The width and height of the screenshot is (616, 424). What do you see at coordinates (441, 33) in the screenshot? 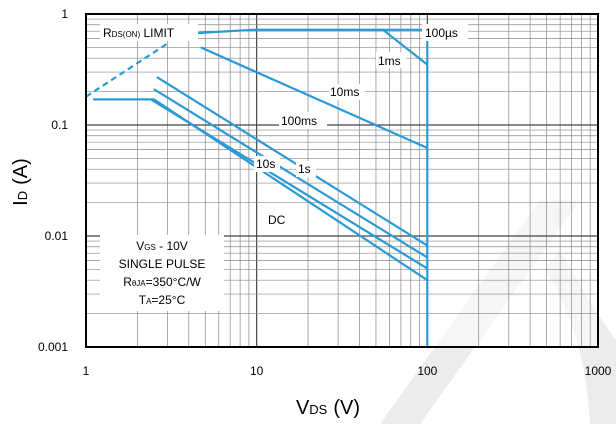
I see `100us-label: 100µs` at bounding box center [441, 33].